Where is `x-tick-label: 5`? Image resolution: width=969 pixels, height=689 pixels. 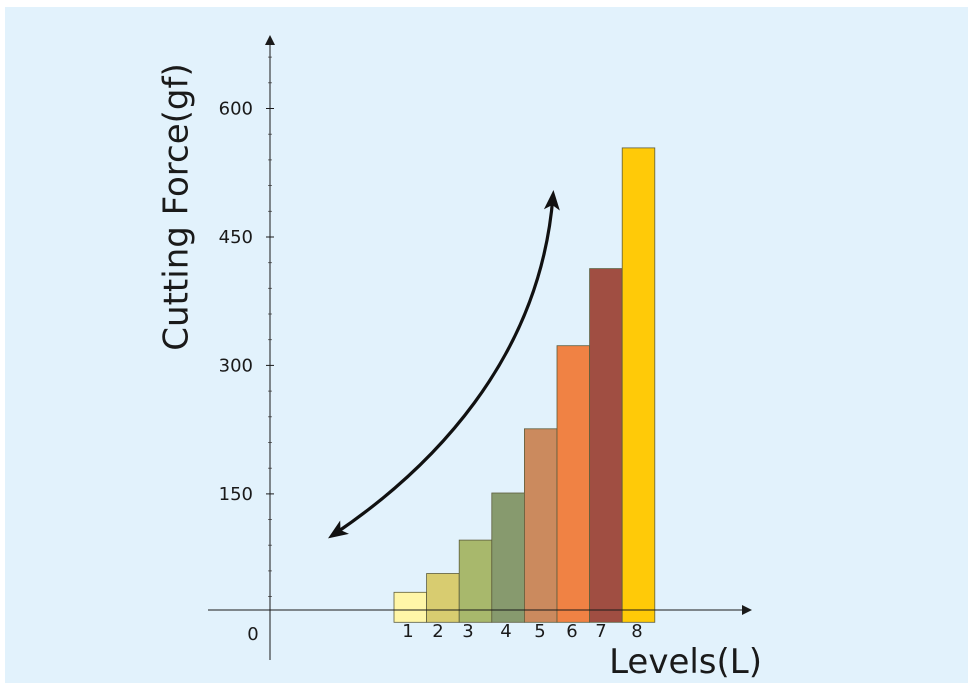
x-tick-label: 5 is located at coordinates (539, 631).